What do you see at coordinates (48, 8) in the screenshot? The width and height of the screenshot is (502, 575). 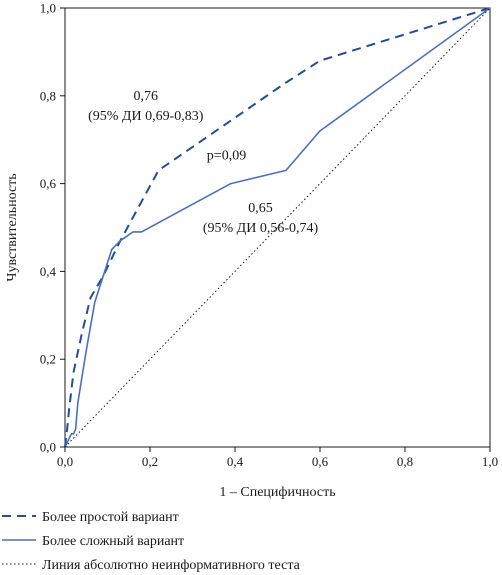 I see `y-tick-label: 1,0` at bounding box center [48, 8].